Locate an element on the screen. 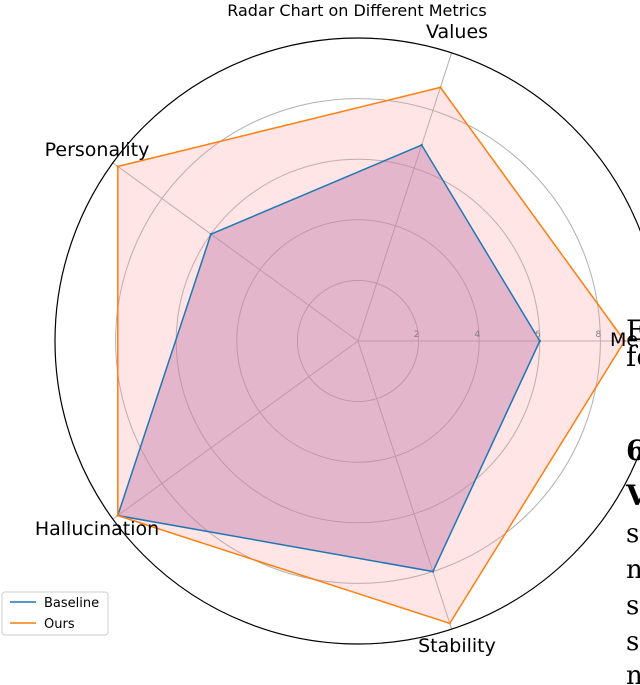 This screenshot has width=640, height=685. data-point-baseline-memory is located at coordinates (539, 341).